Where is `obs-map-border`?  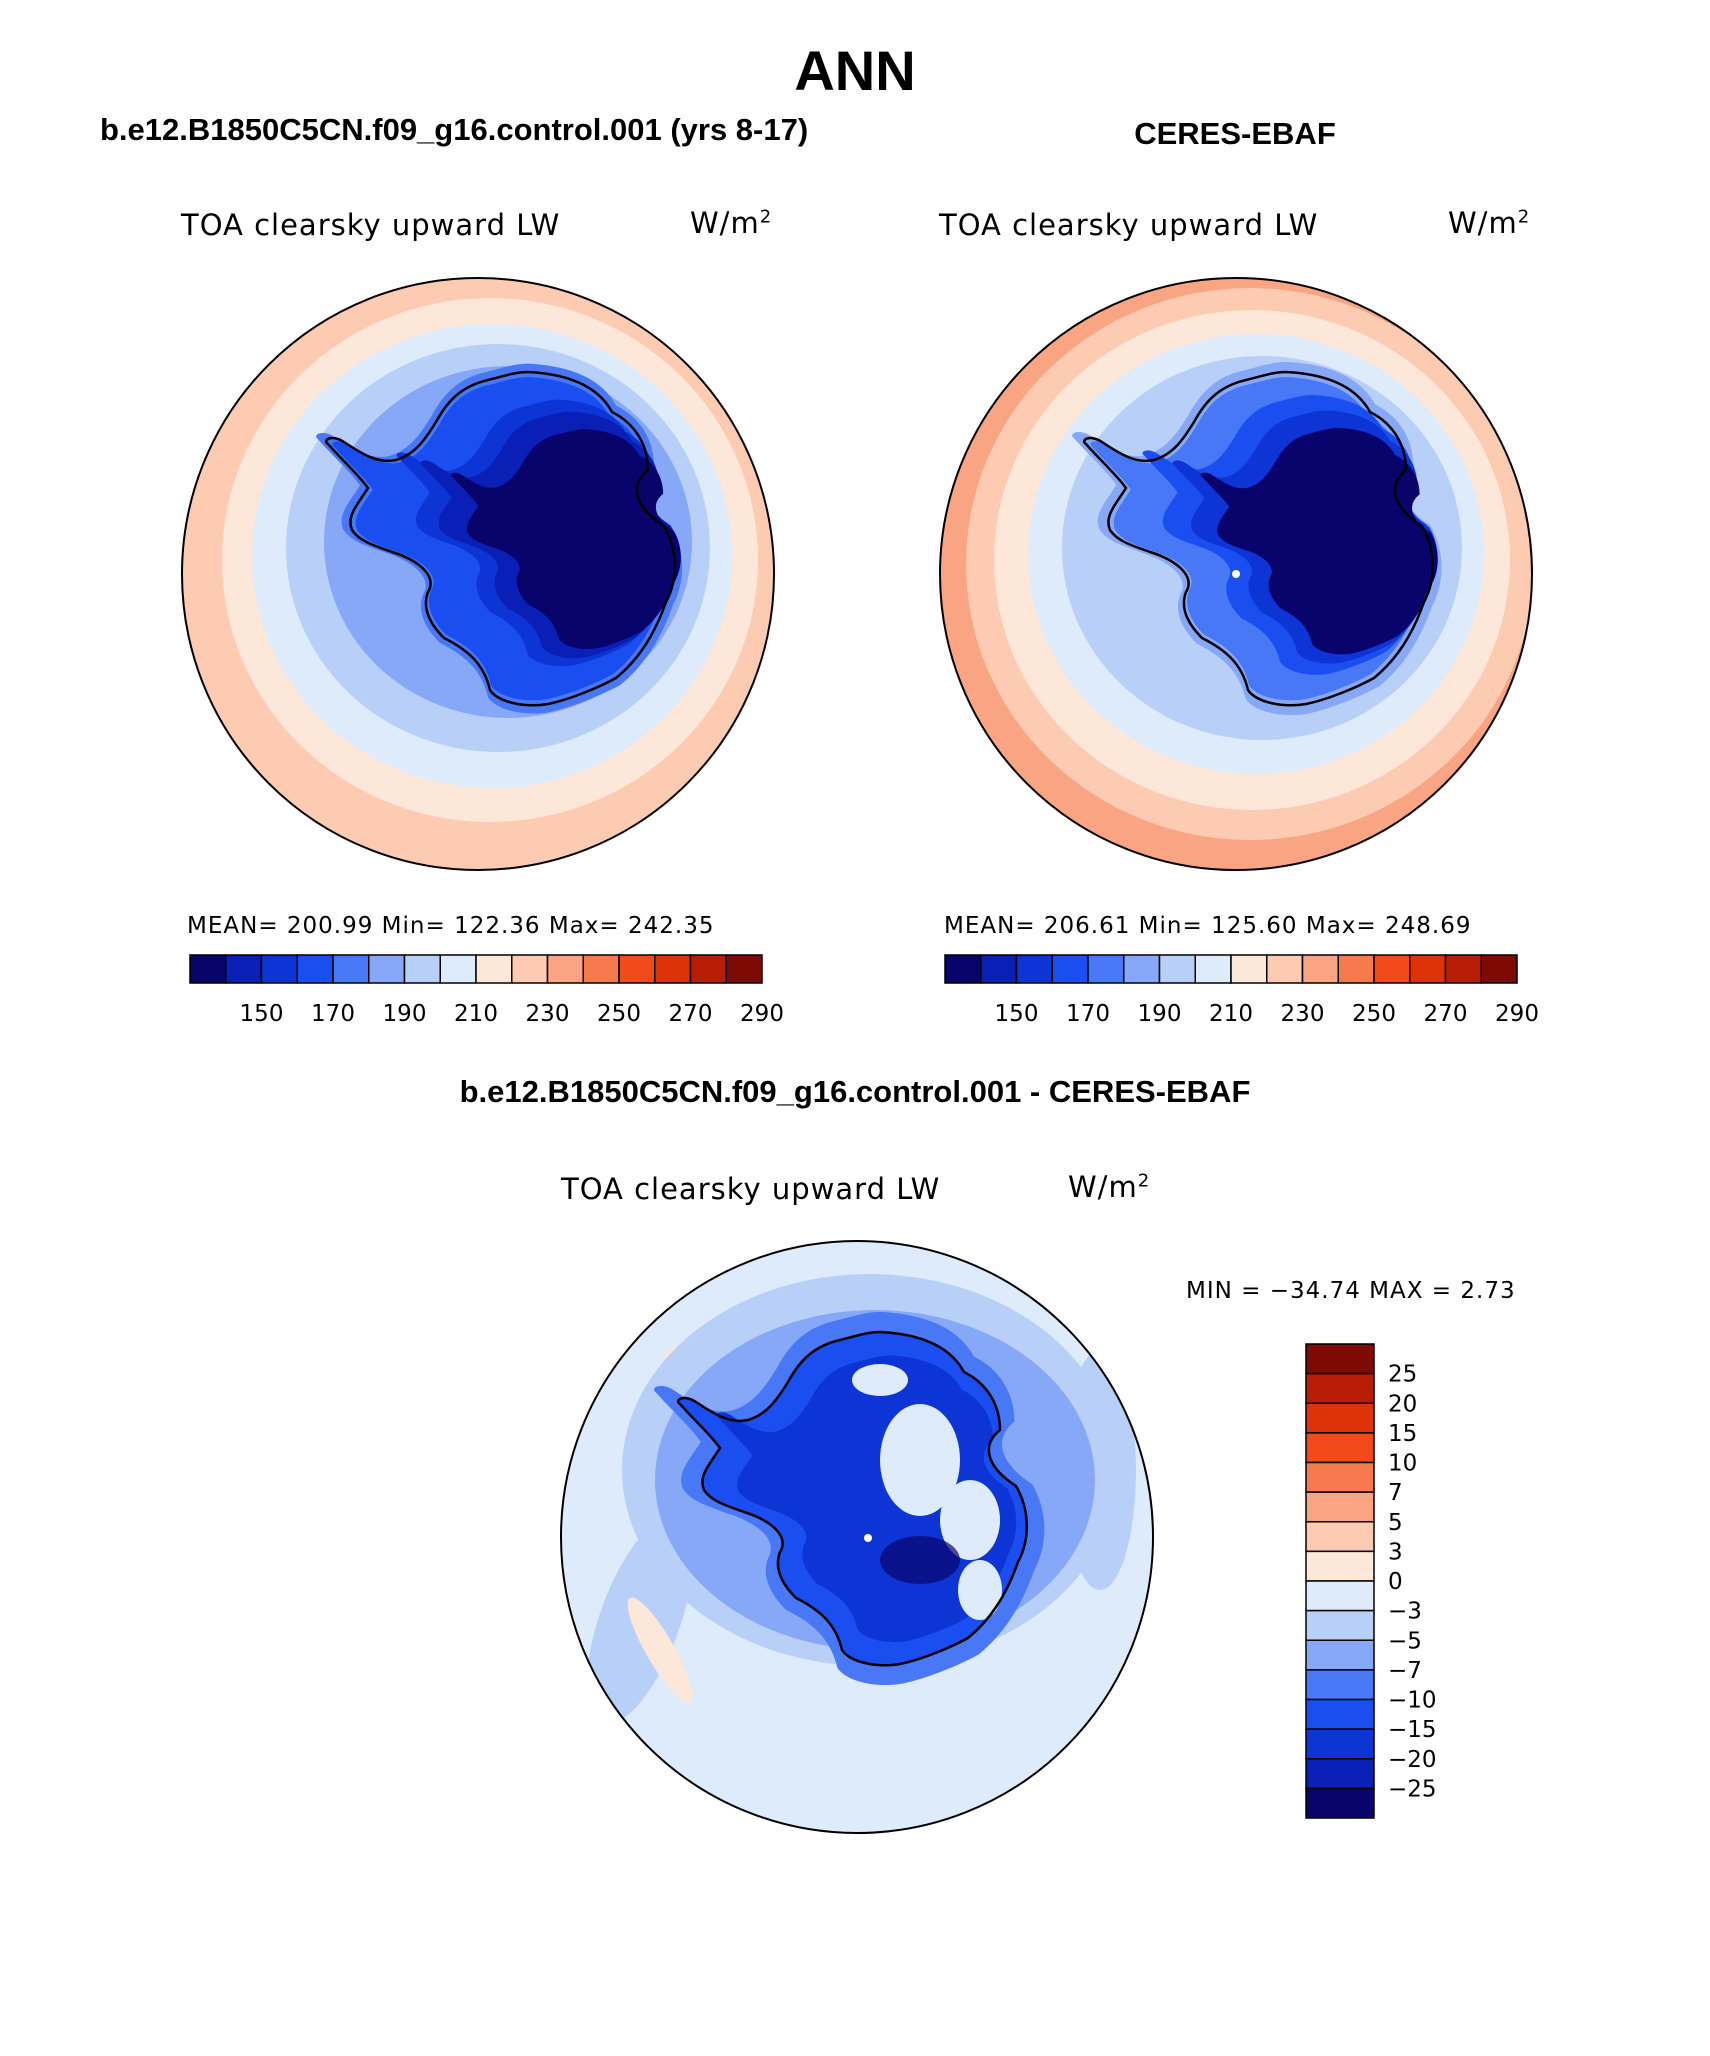
obs-map-border is located at coordinates (1236, 574).